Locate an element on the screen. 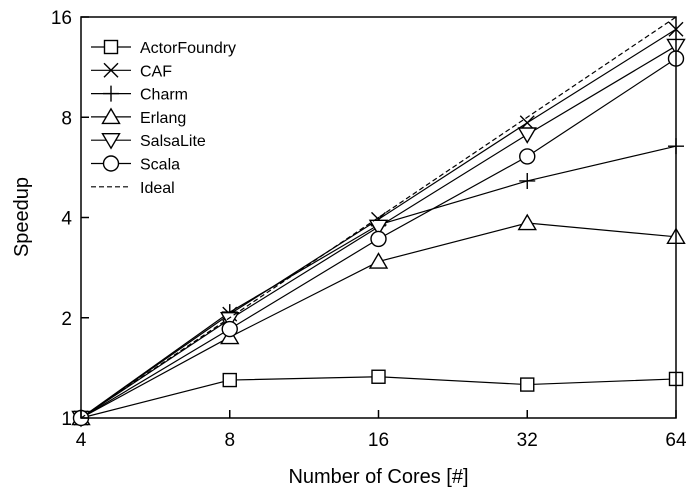 Image resolution: width=689 pixels, height=493 pixels. x-tick-label: 64 is located at coordinates (676, 440).